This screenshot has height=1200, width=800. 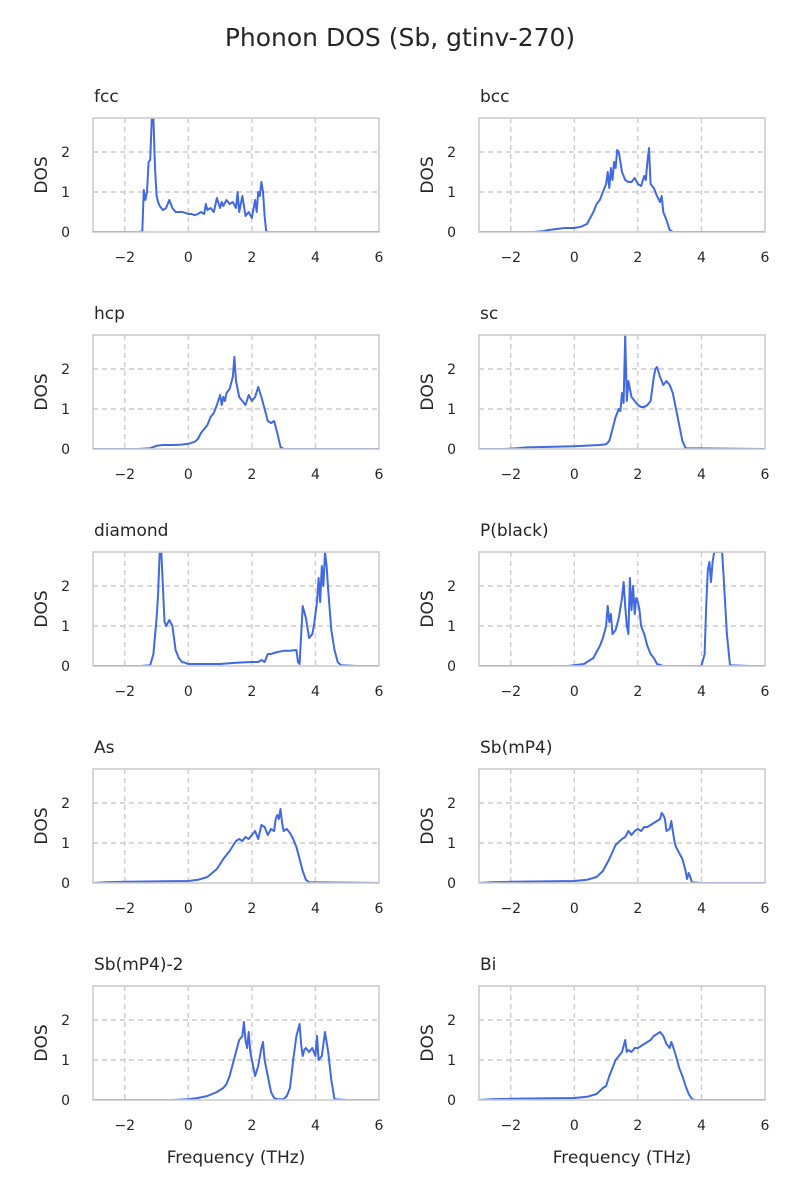 What do you see at coordinates (622, 189) in the screenshot?
I see `dos-line-bcc` at bounding box center [622, 189].